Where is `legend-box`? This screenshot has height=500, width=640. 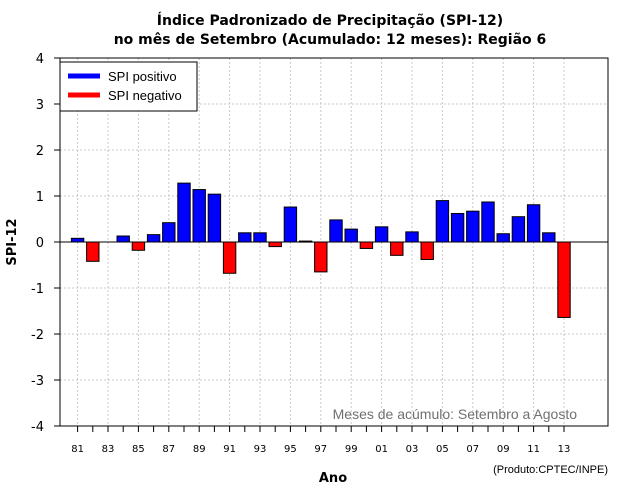
legend-box is located at coordinates (128, 86).